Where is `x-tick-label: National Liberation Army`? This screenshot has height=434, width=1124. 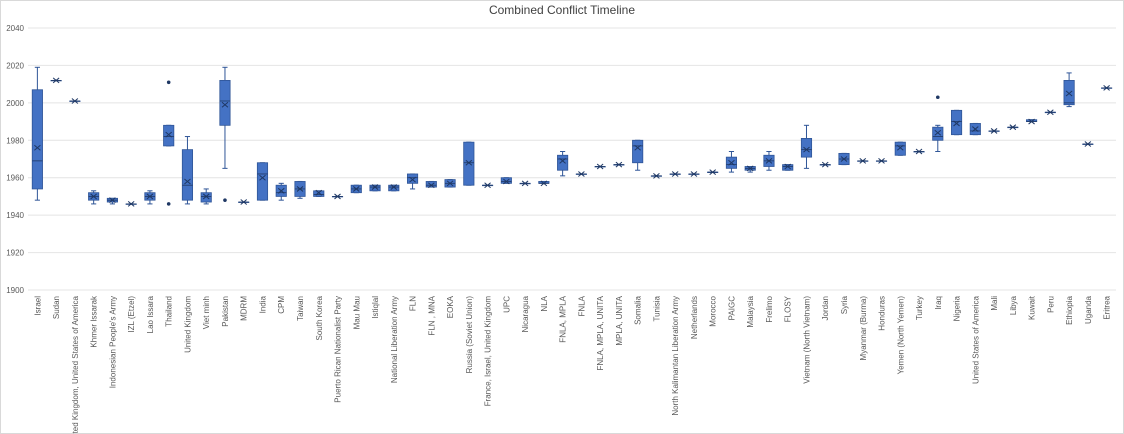
x-tick-label: National Liberation Army is located at coordinates (394, 339).